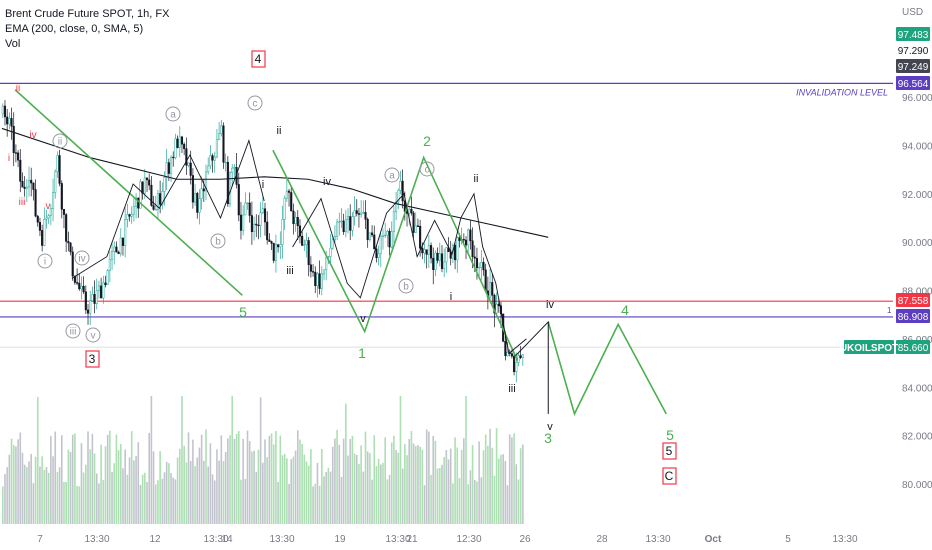 This screenshot has width=932, height=550. I want to click on ema-line, so click(275, 182).